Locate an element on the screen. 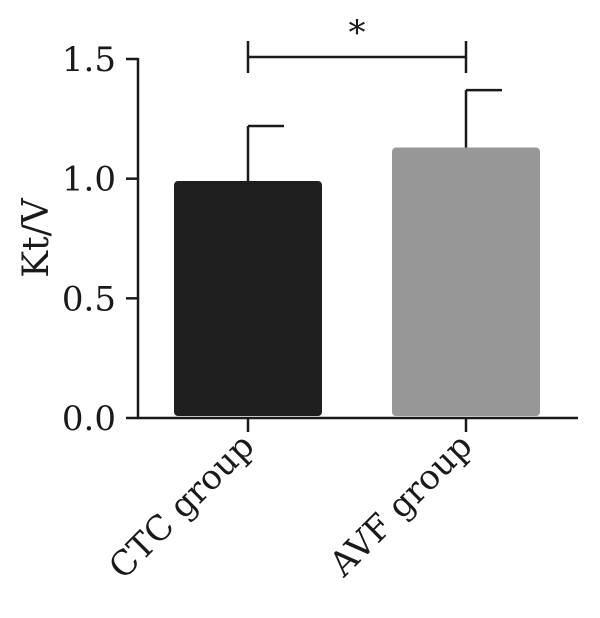 This screenshot has width=600, height=618. y-tick-label: 0.5 is located at coordinates (89, 299).